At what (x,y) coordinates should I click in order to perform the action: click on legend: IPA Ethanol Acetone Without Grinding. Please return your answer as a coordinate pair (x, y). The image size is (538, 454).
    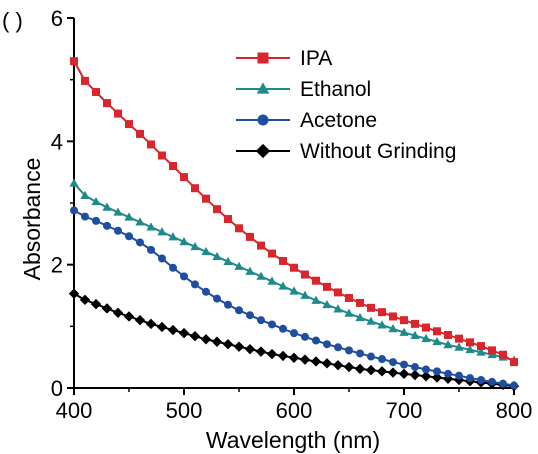
    Looking at the image, I should click on (346, 105).